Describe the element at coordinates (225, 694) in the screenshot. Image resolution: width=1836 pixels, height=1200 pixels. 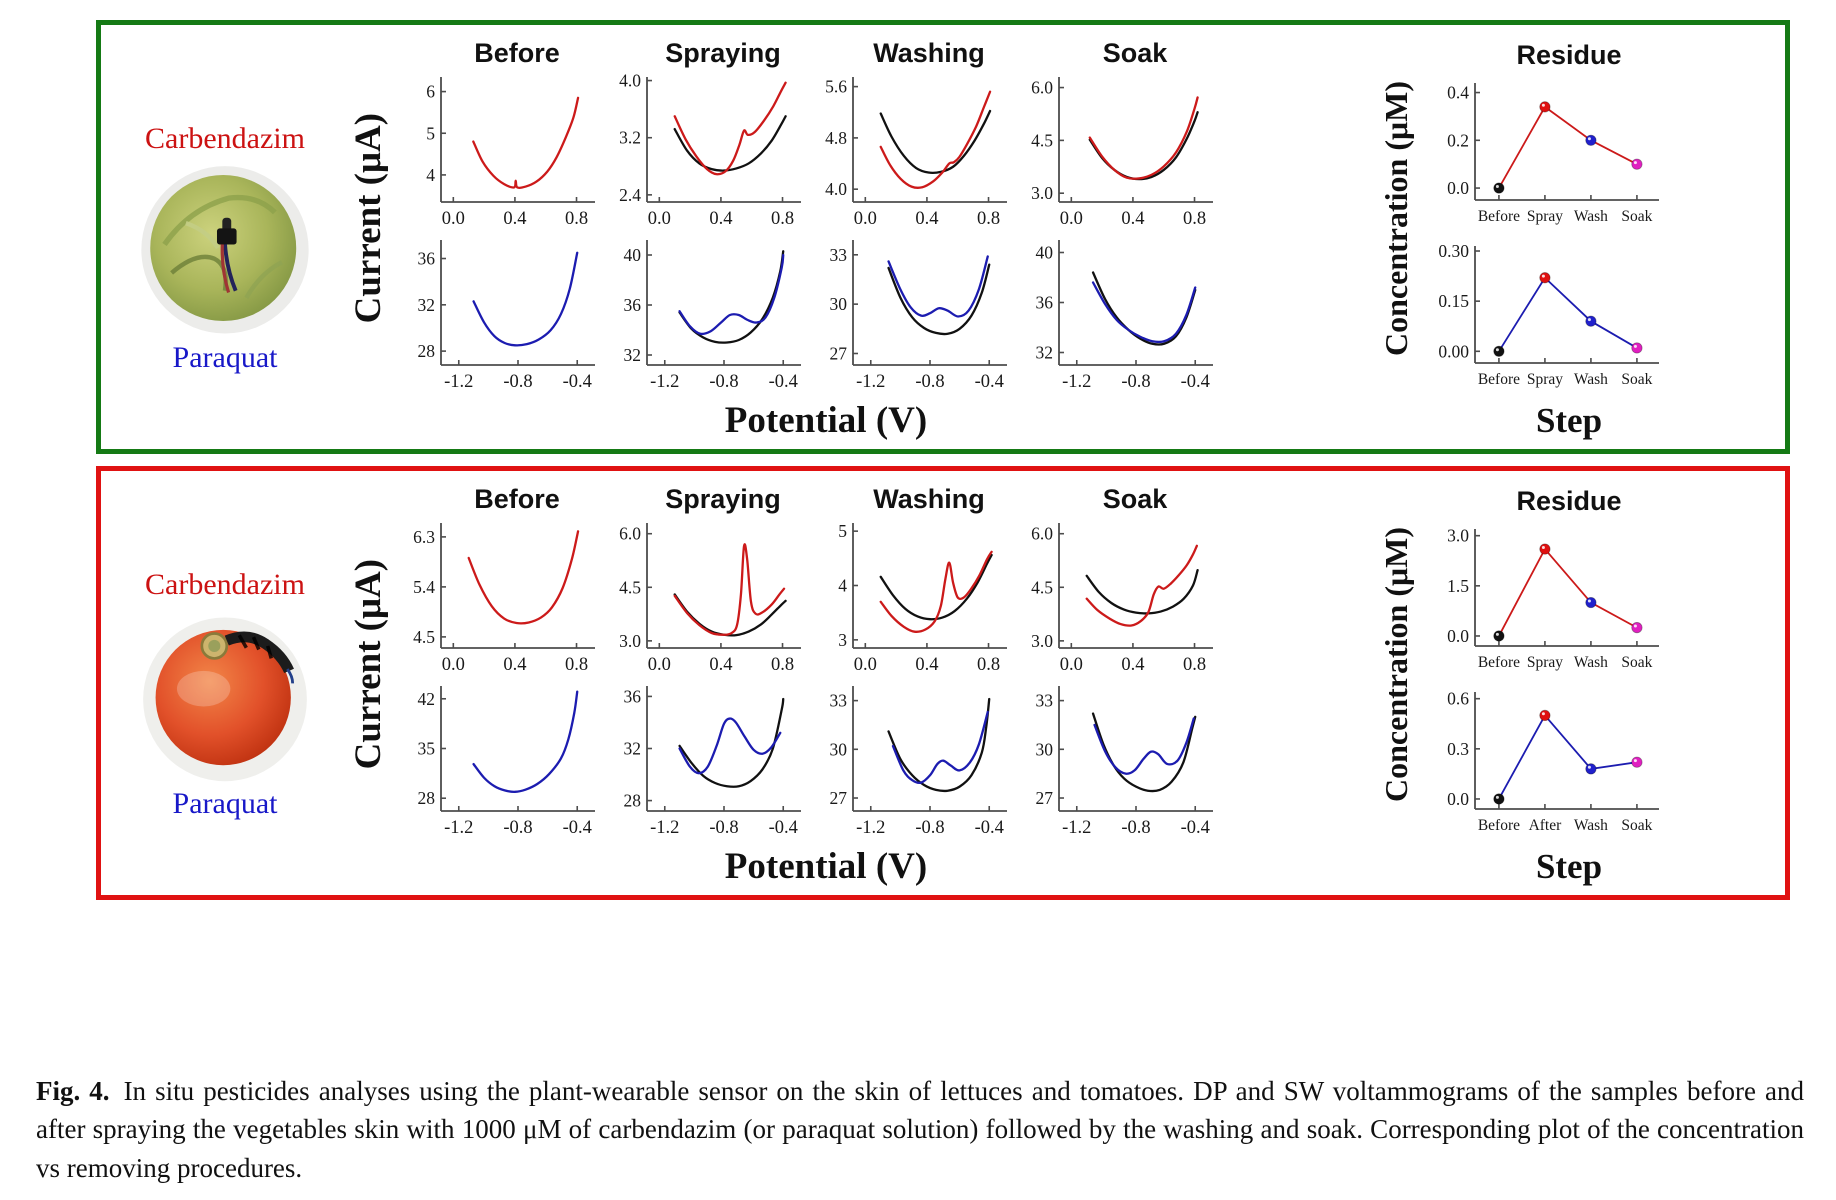
I see `tomato-photo` at that location.